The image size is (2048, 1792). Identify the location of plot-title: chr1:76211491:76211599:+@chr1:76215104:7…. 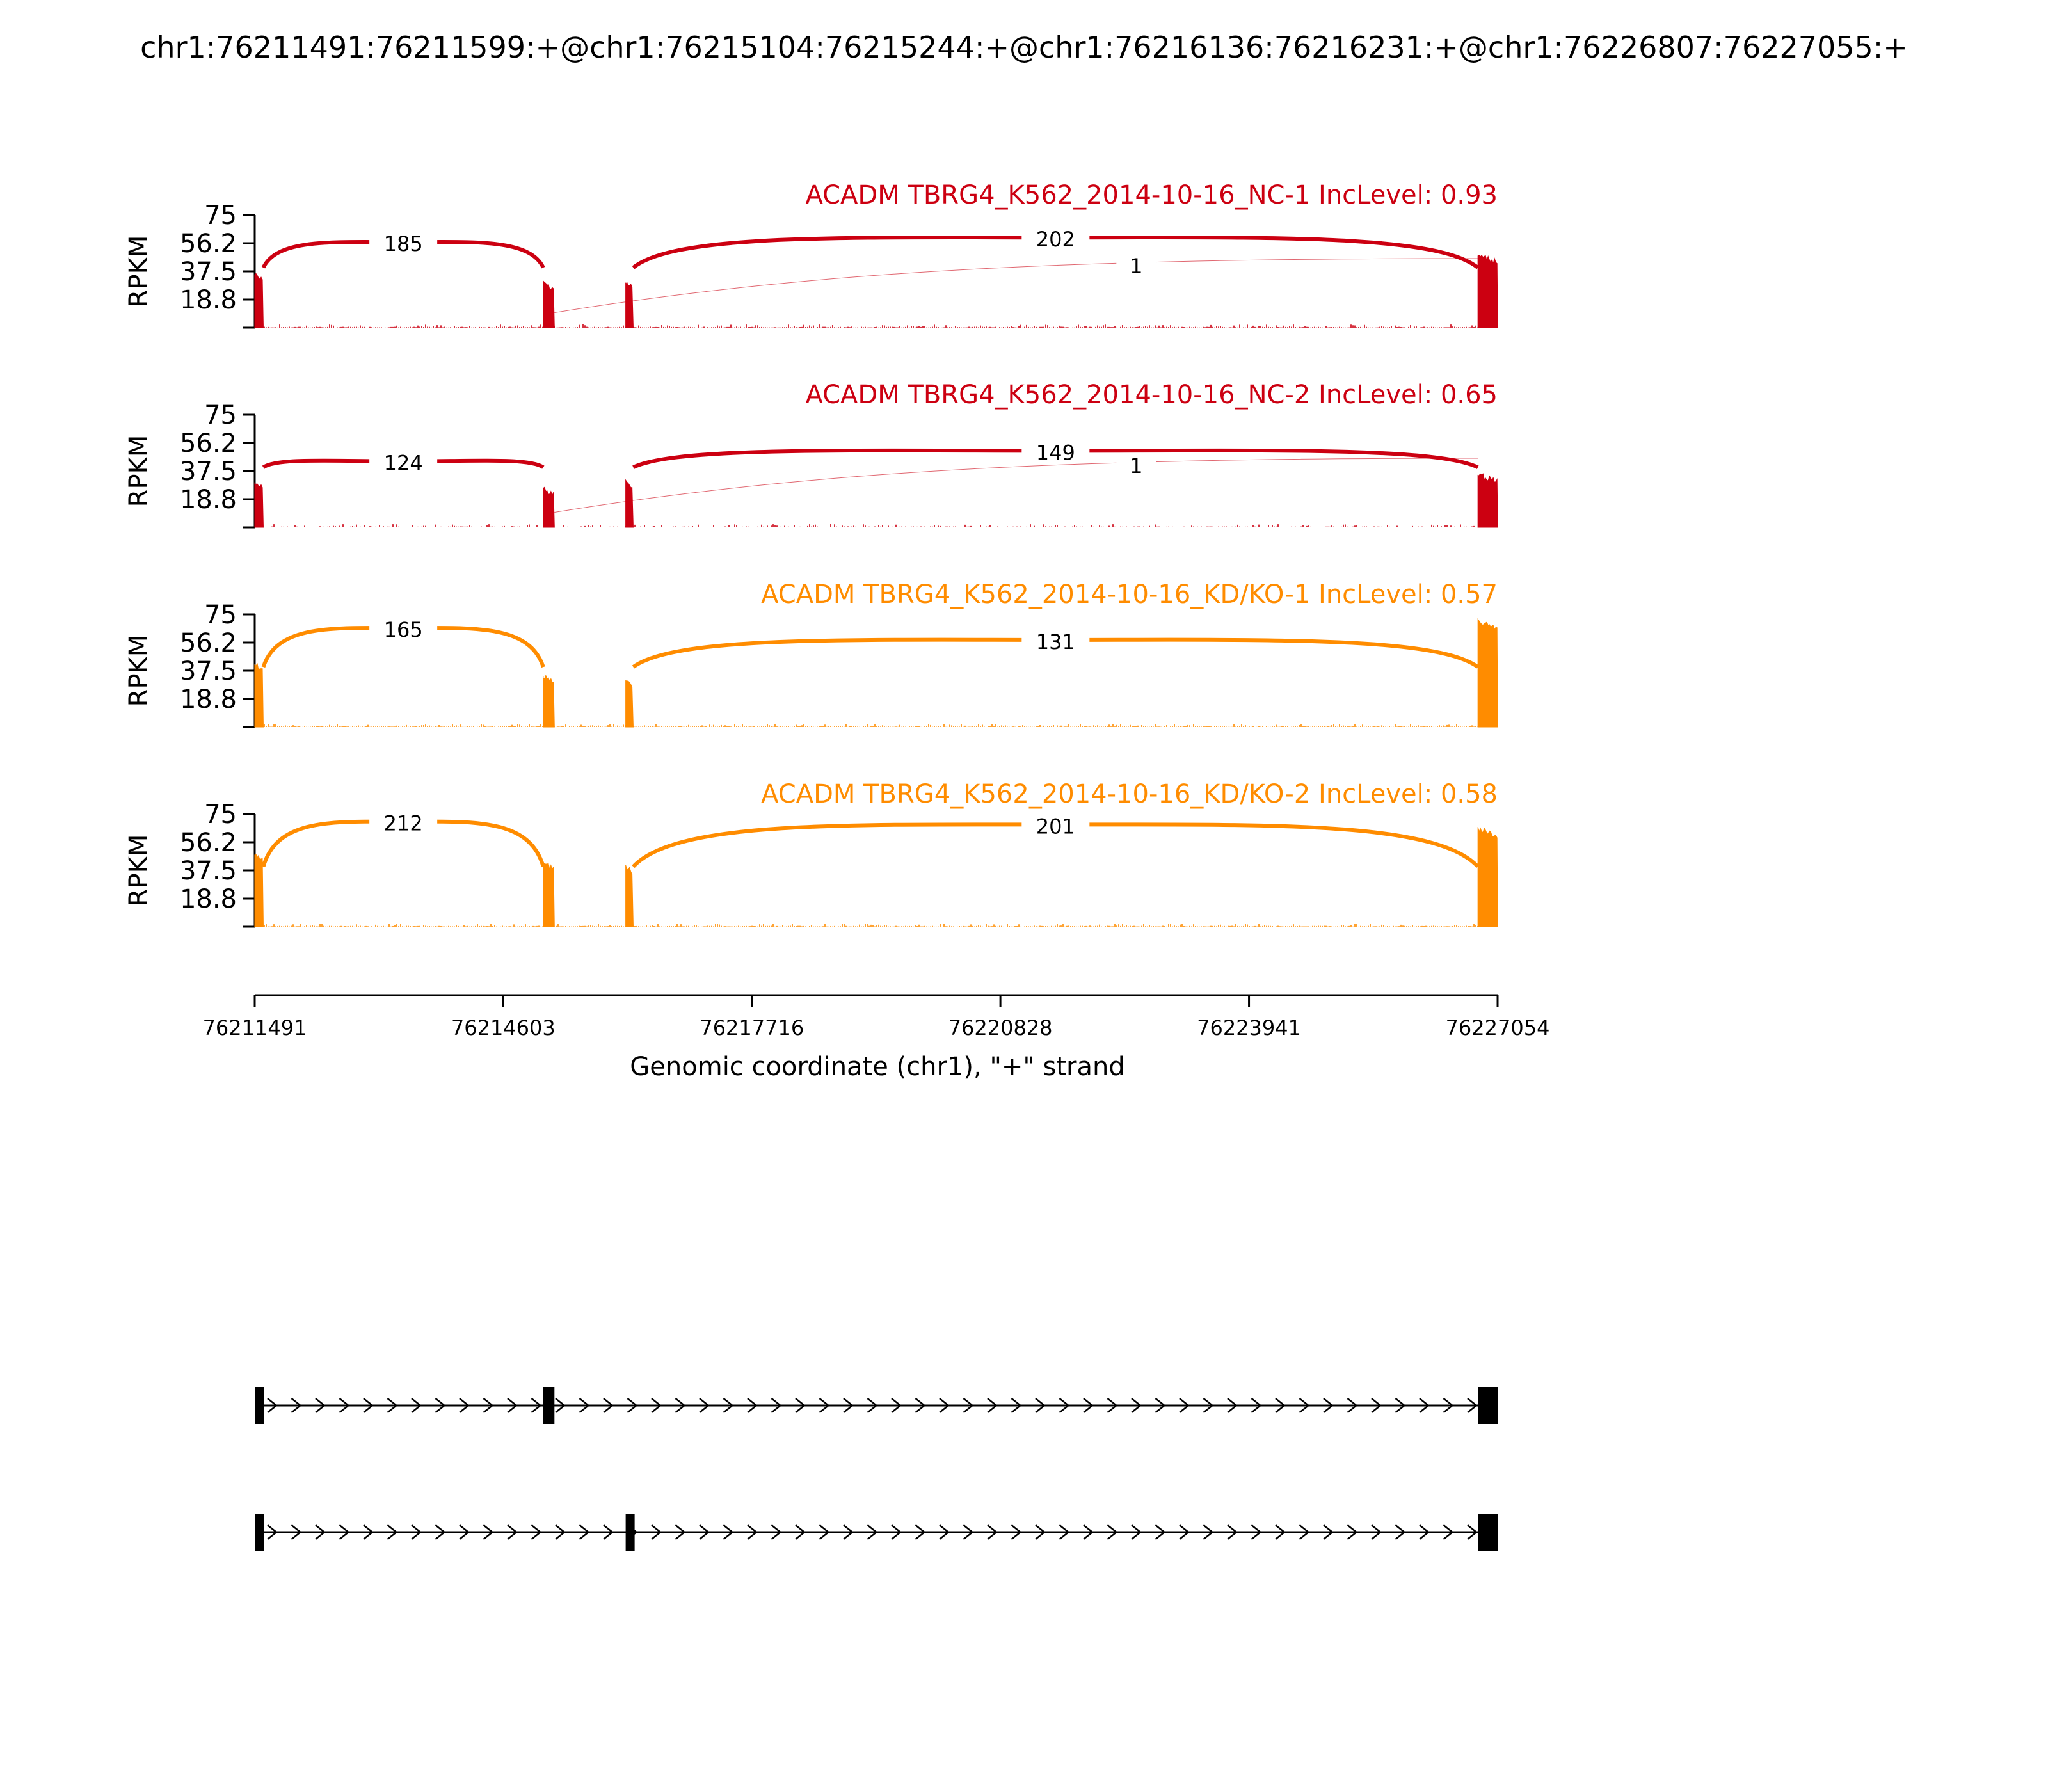
(1024, 47).